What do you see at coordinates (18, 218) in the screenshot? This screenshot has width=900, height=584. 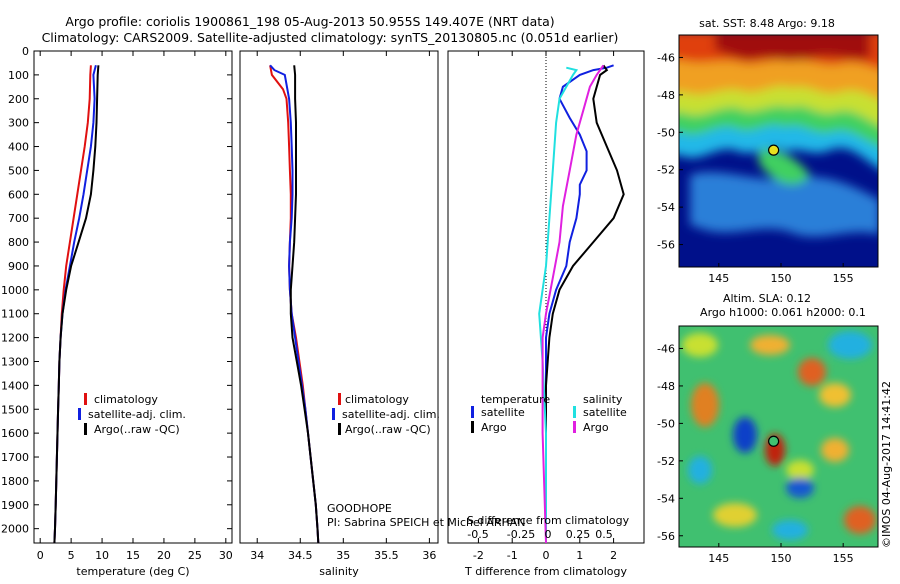 I see `y-tick-label: 700` at bounding box center [18, 218].